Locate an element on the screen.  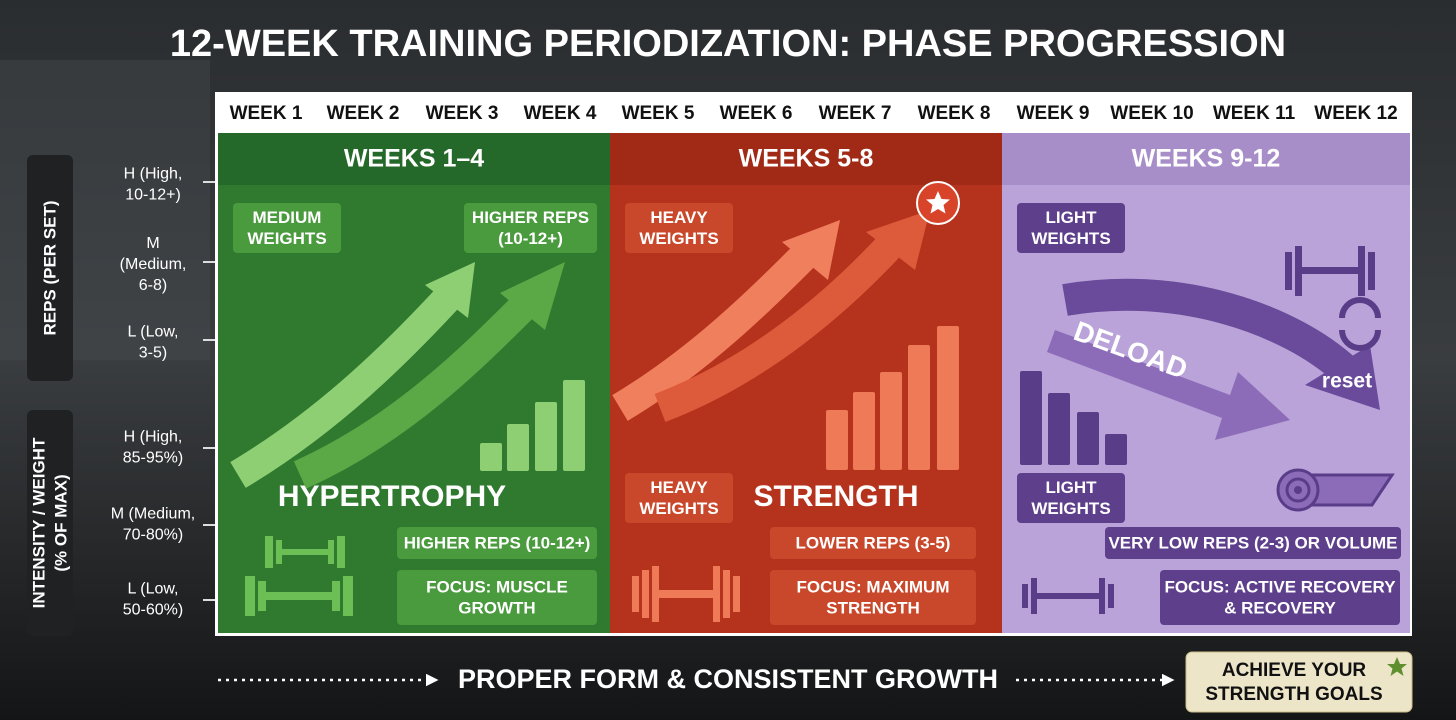
weight-tag: HIGHER REPS is located at coordinates (530, 217).